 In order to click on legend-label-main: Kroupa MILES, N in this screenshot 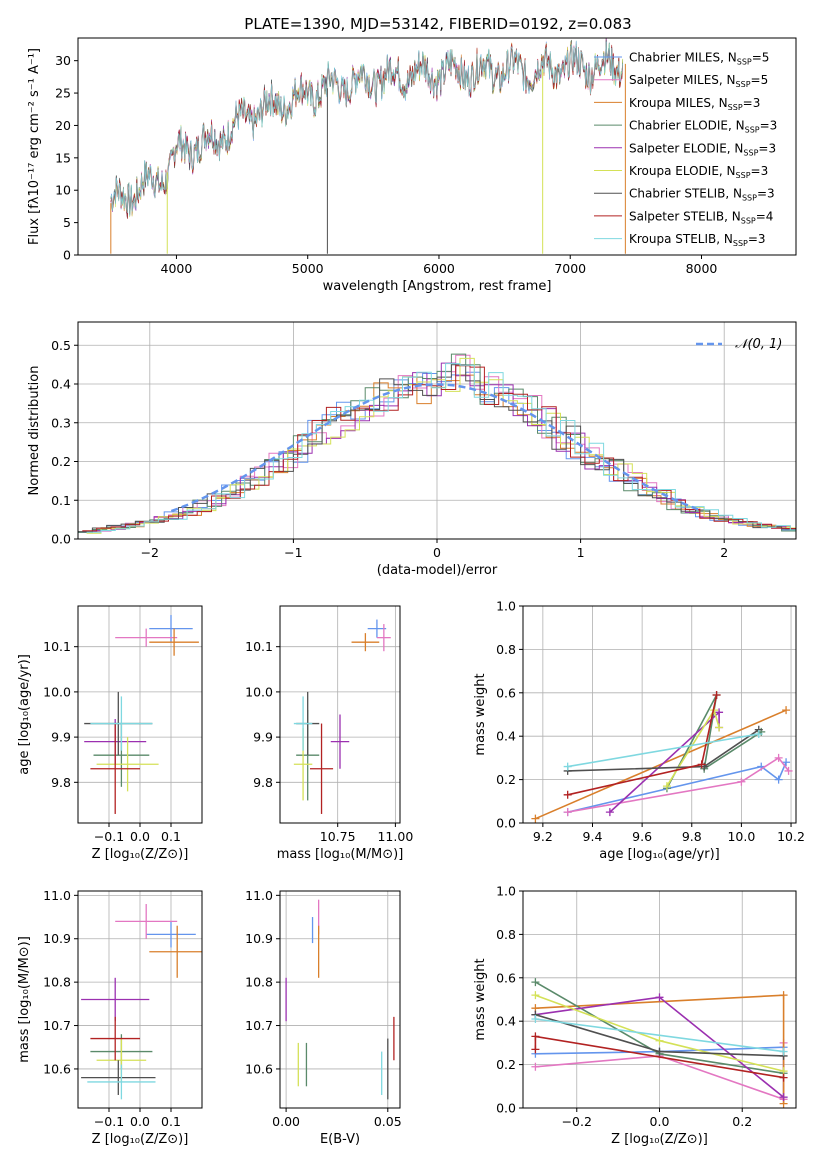, I will do `click(678, 103)`.